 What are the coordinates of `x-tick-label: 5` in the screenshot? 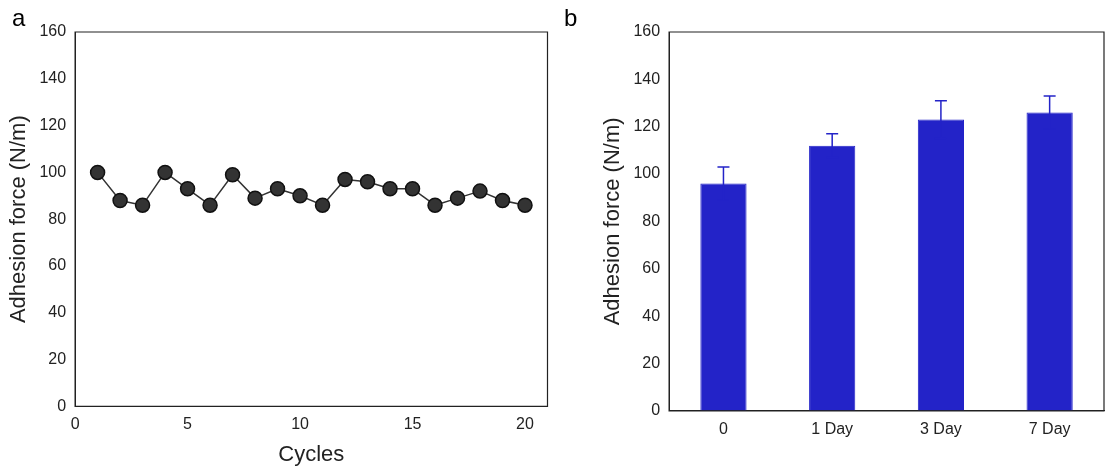 It's located at (188, 424).